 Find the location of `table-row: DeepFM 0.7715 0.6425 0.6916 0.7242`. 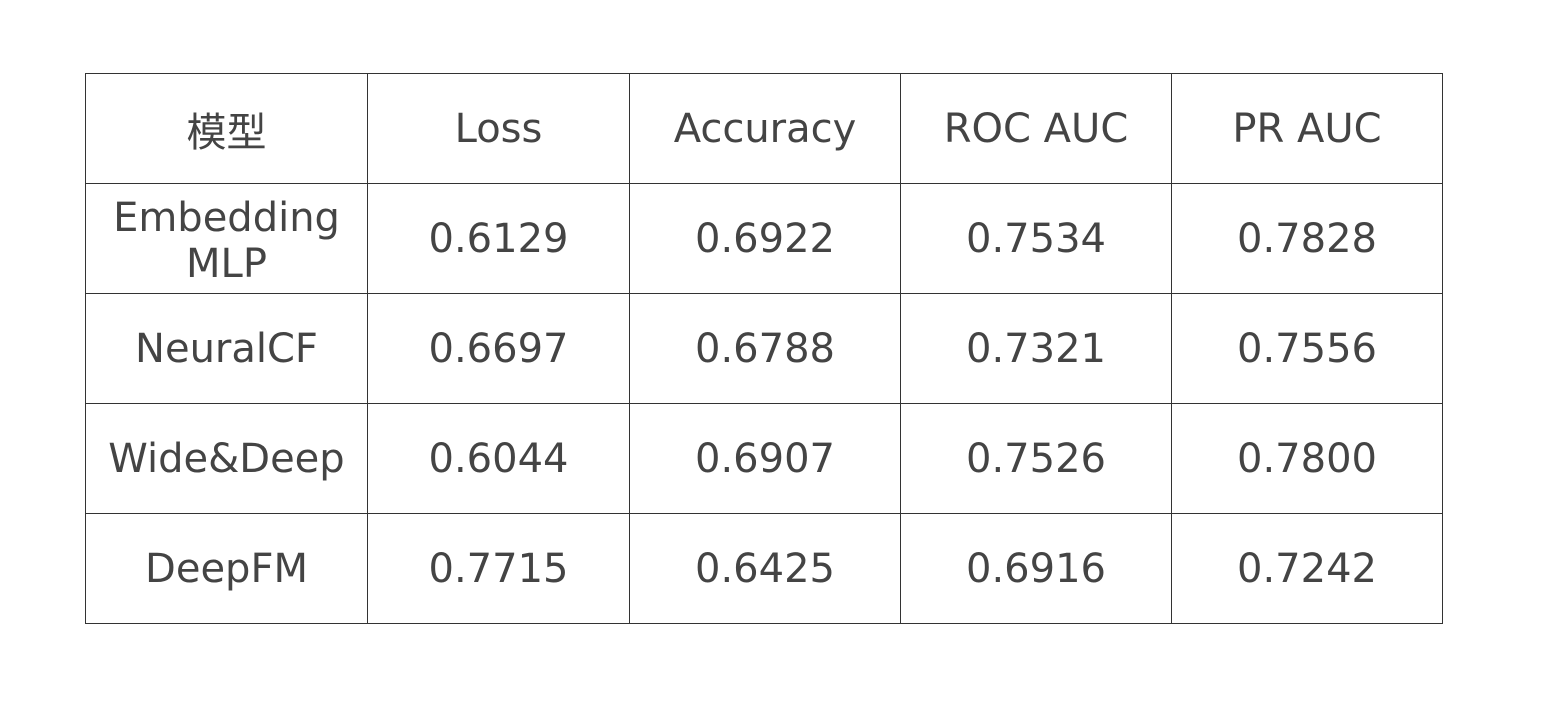

table-row: DeepFM 0.7715 0.6425 0.6916 0.7242 is located at coordinates (764, 568).